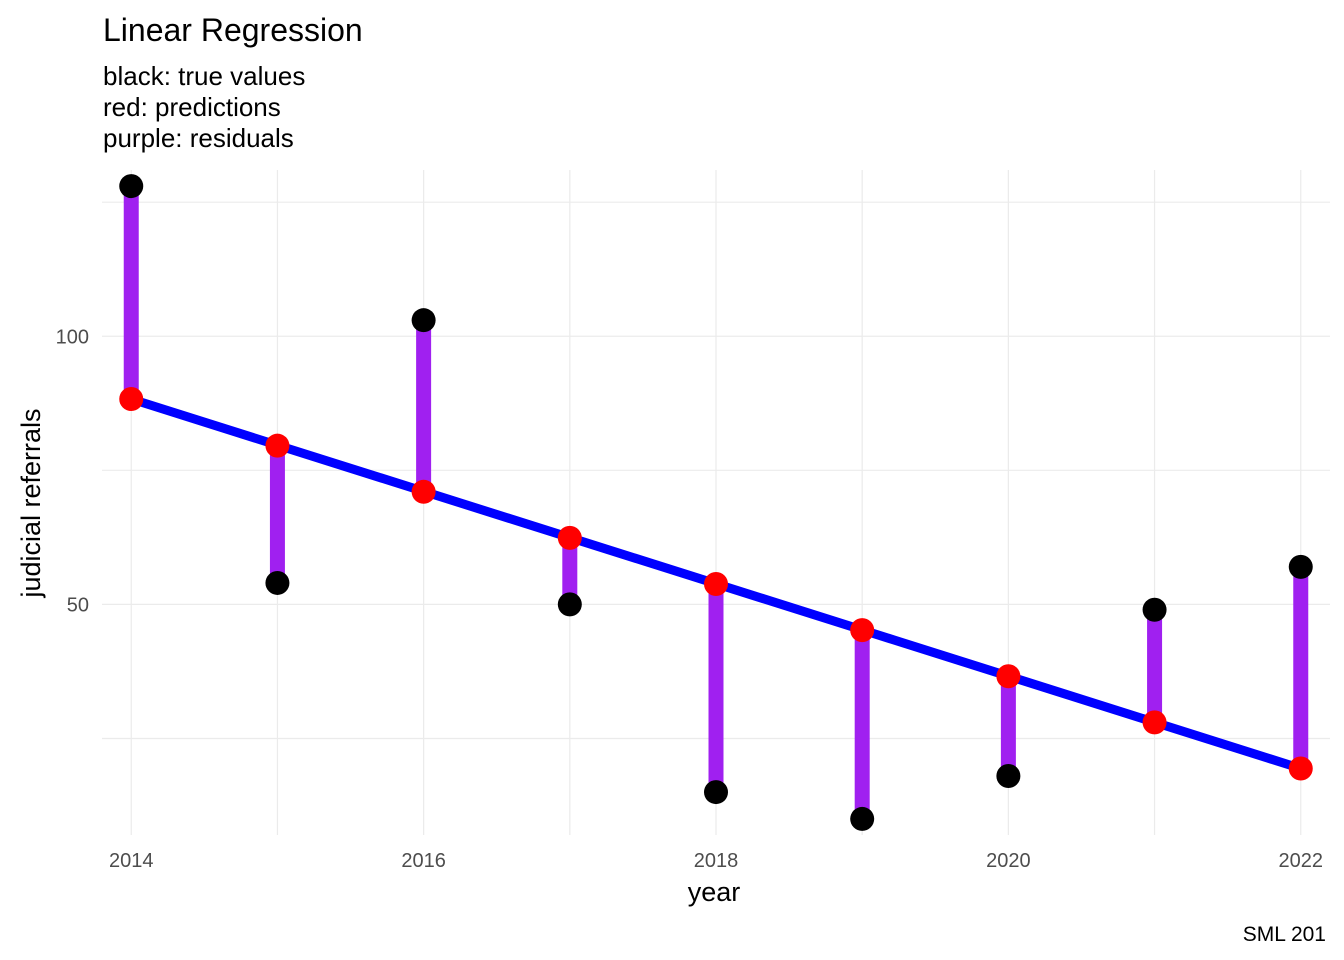 The height and width of the screenshot is (960, 1344). What do you see at coordinates (198, 138) in the screenshot?
I see `subtitle-line-3: purple: residuals` at bounding box center [198, 138].